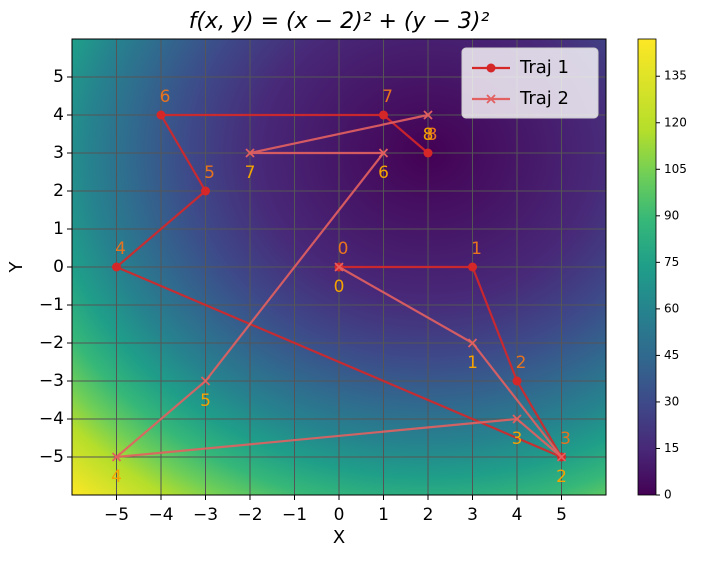 The image size is (706, 563). What do you see at coordinates (517, 515) in the screenshot?
I see `x-tick-label: 4` at bounding box center [517, 515].